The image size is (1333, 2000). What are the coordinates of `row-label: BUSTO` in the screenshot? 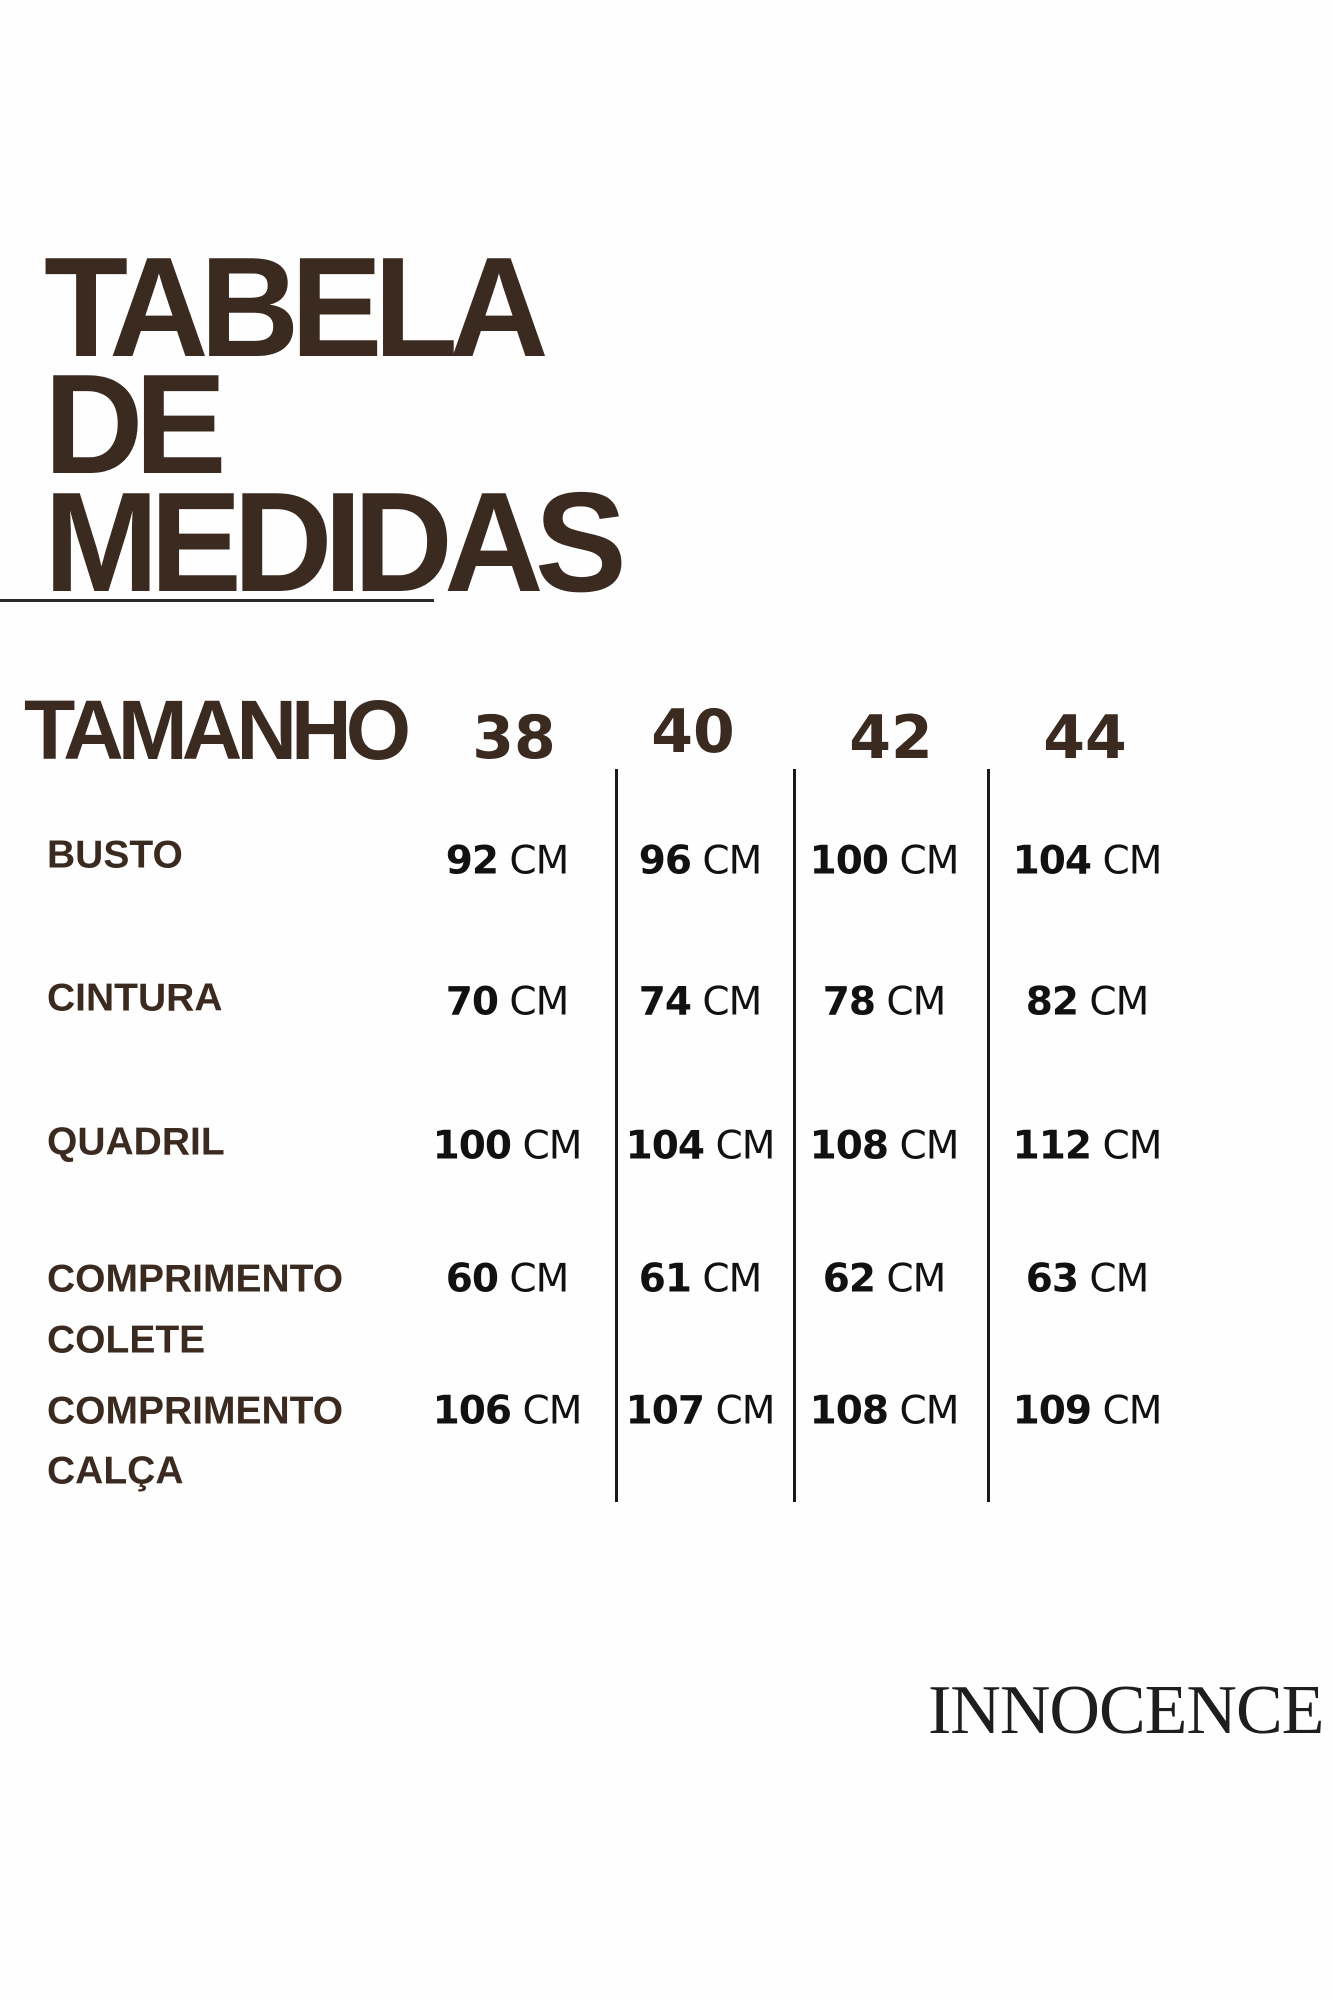 It's located at (115, 855).